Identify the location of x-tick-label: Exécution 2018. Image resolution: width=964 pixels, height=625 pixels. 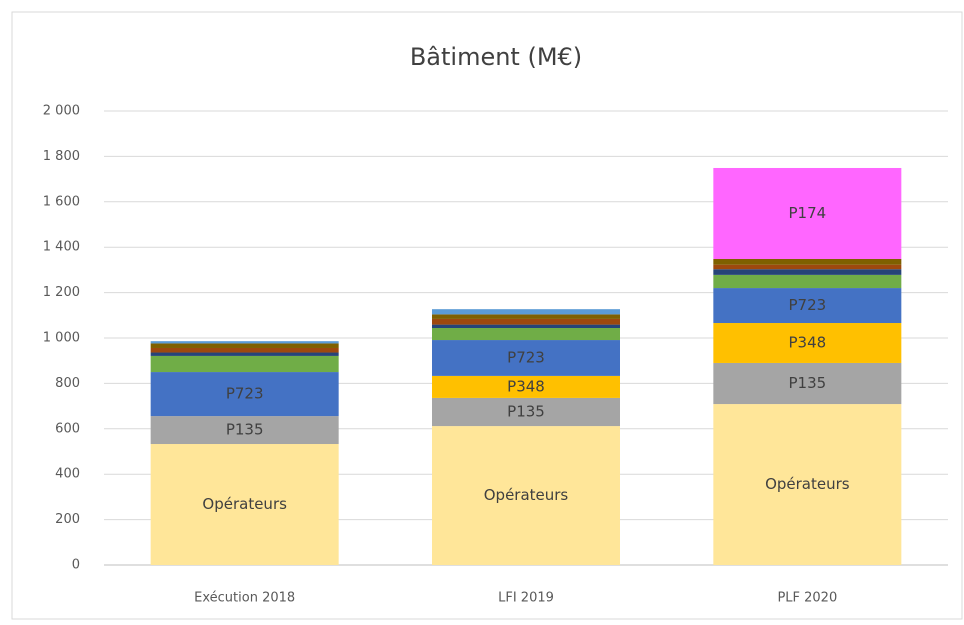
(244, 598).